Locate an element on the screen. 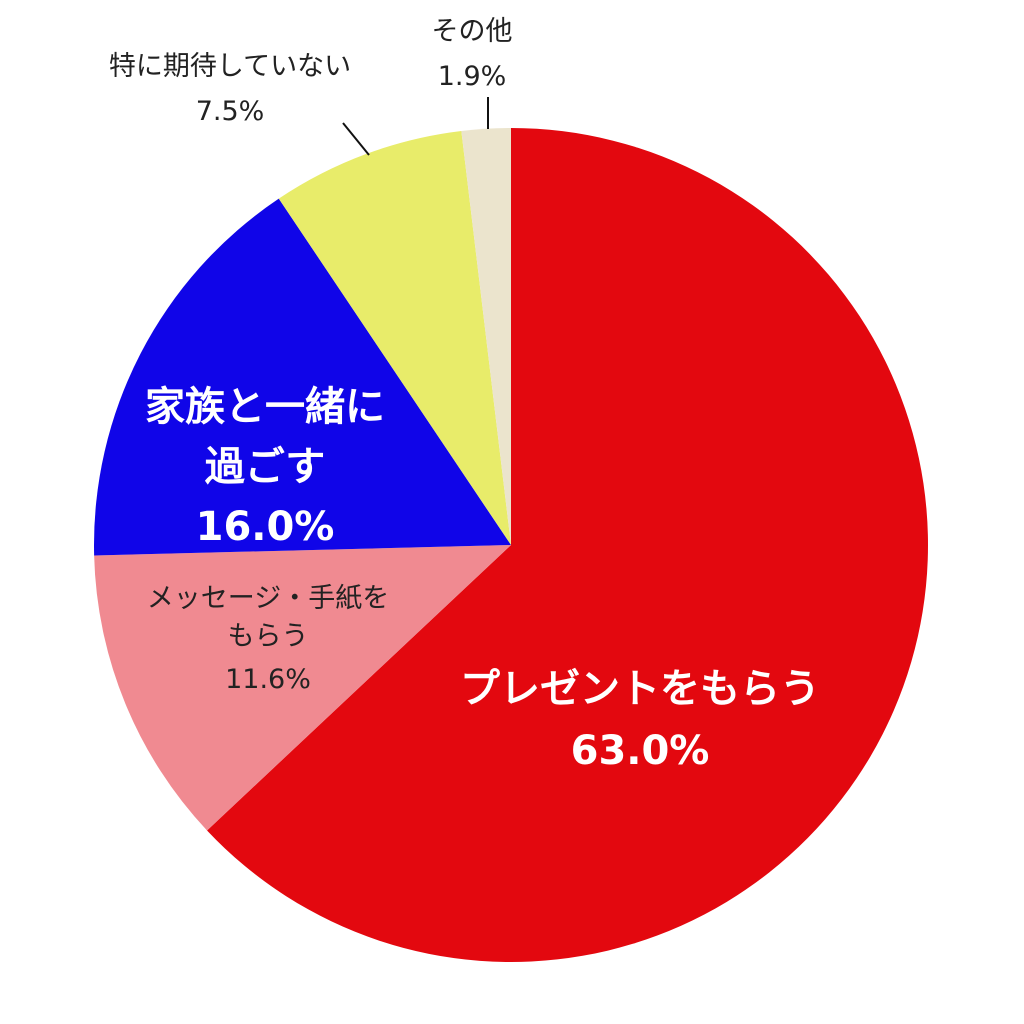 The image size is (1024, 1024). value-present: 63.0% is located at coordinates (640, 751).